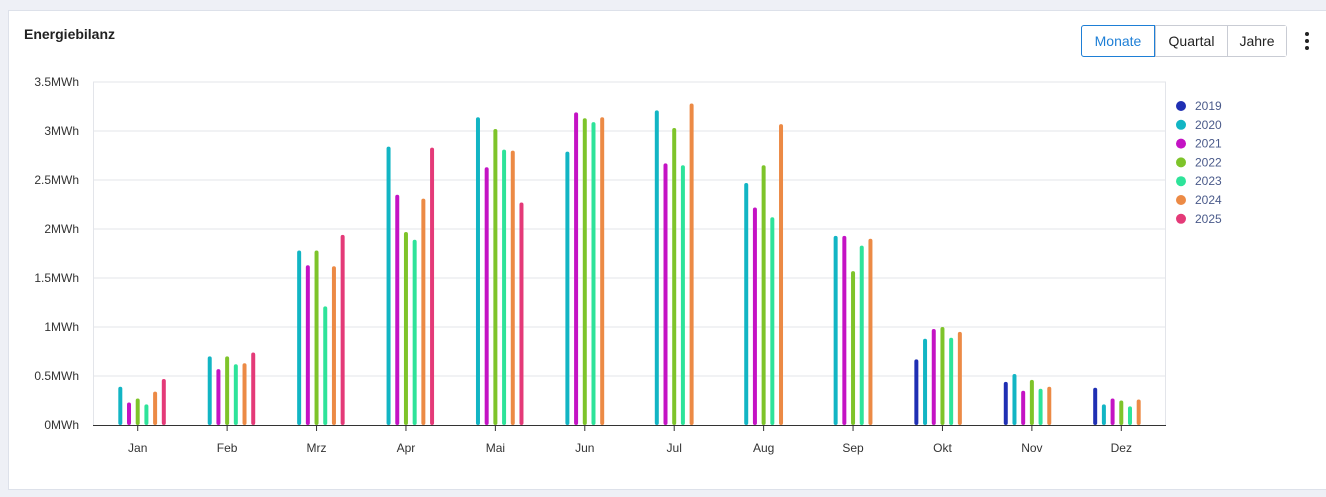  Describe the element at coordinates (317, 448) in the screenshot. I see `x-tick-label: Mrz` at that location.